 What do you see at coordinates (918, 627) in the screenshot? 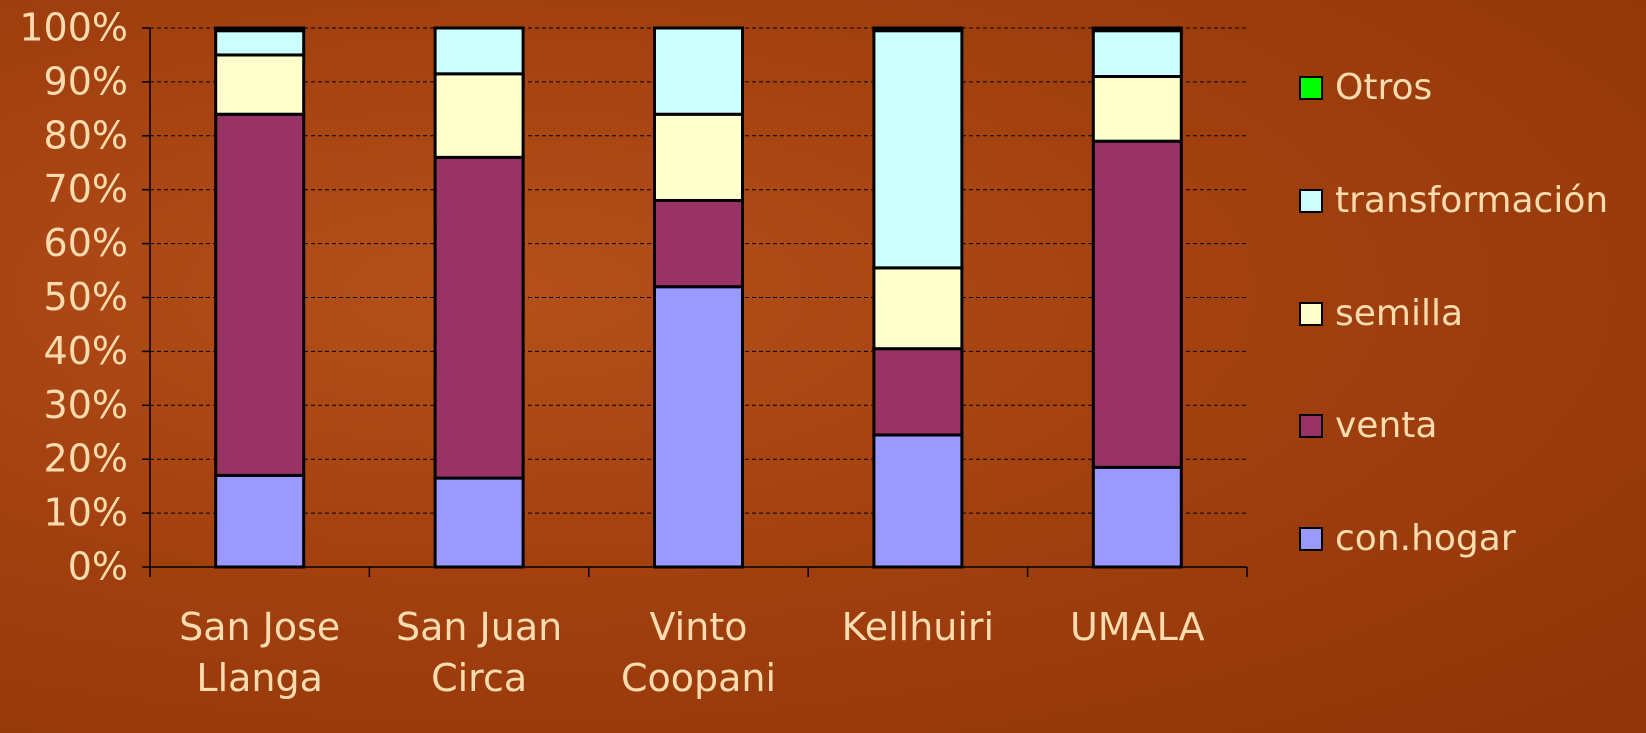
I see `x-tick-label: Kellhuiri` at bounding box center [918, 627].